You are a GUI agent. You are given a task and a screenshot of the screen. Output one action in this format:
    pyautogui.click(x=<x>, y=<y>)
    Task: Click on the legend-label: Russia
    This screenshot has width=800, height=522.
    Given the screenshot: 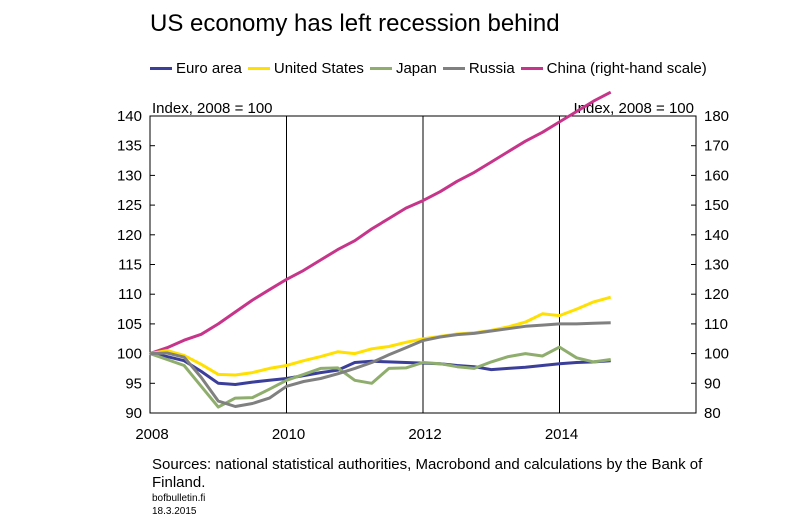 What is the action you would take?
    pyautogui.click(x=491, y=68)
    